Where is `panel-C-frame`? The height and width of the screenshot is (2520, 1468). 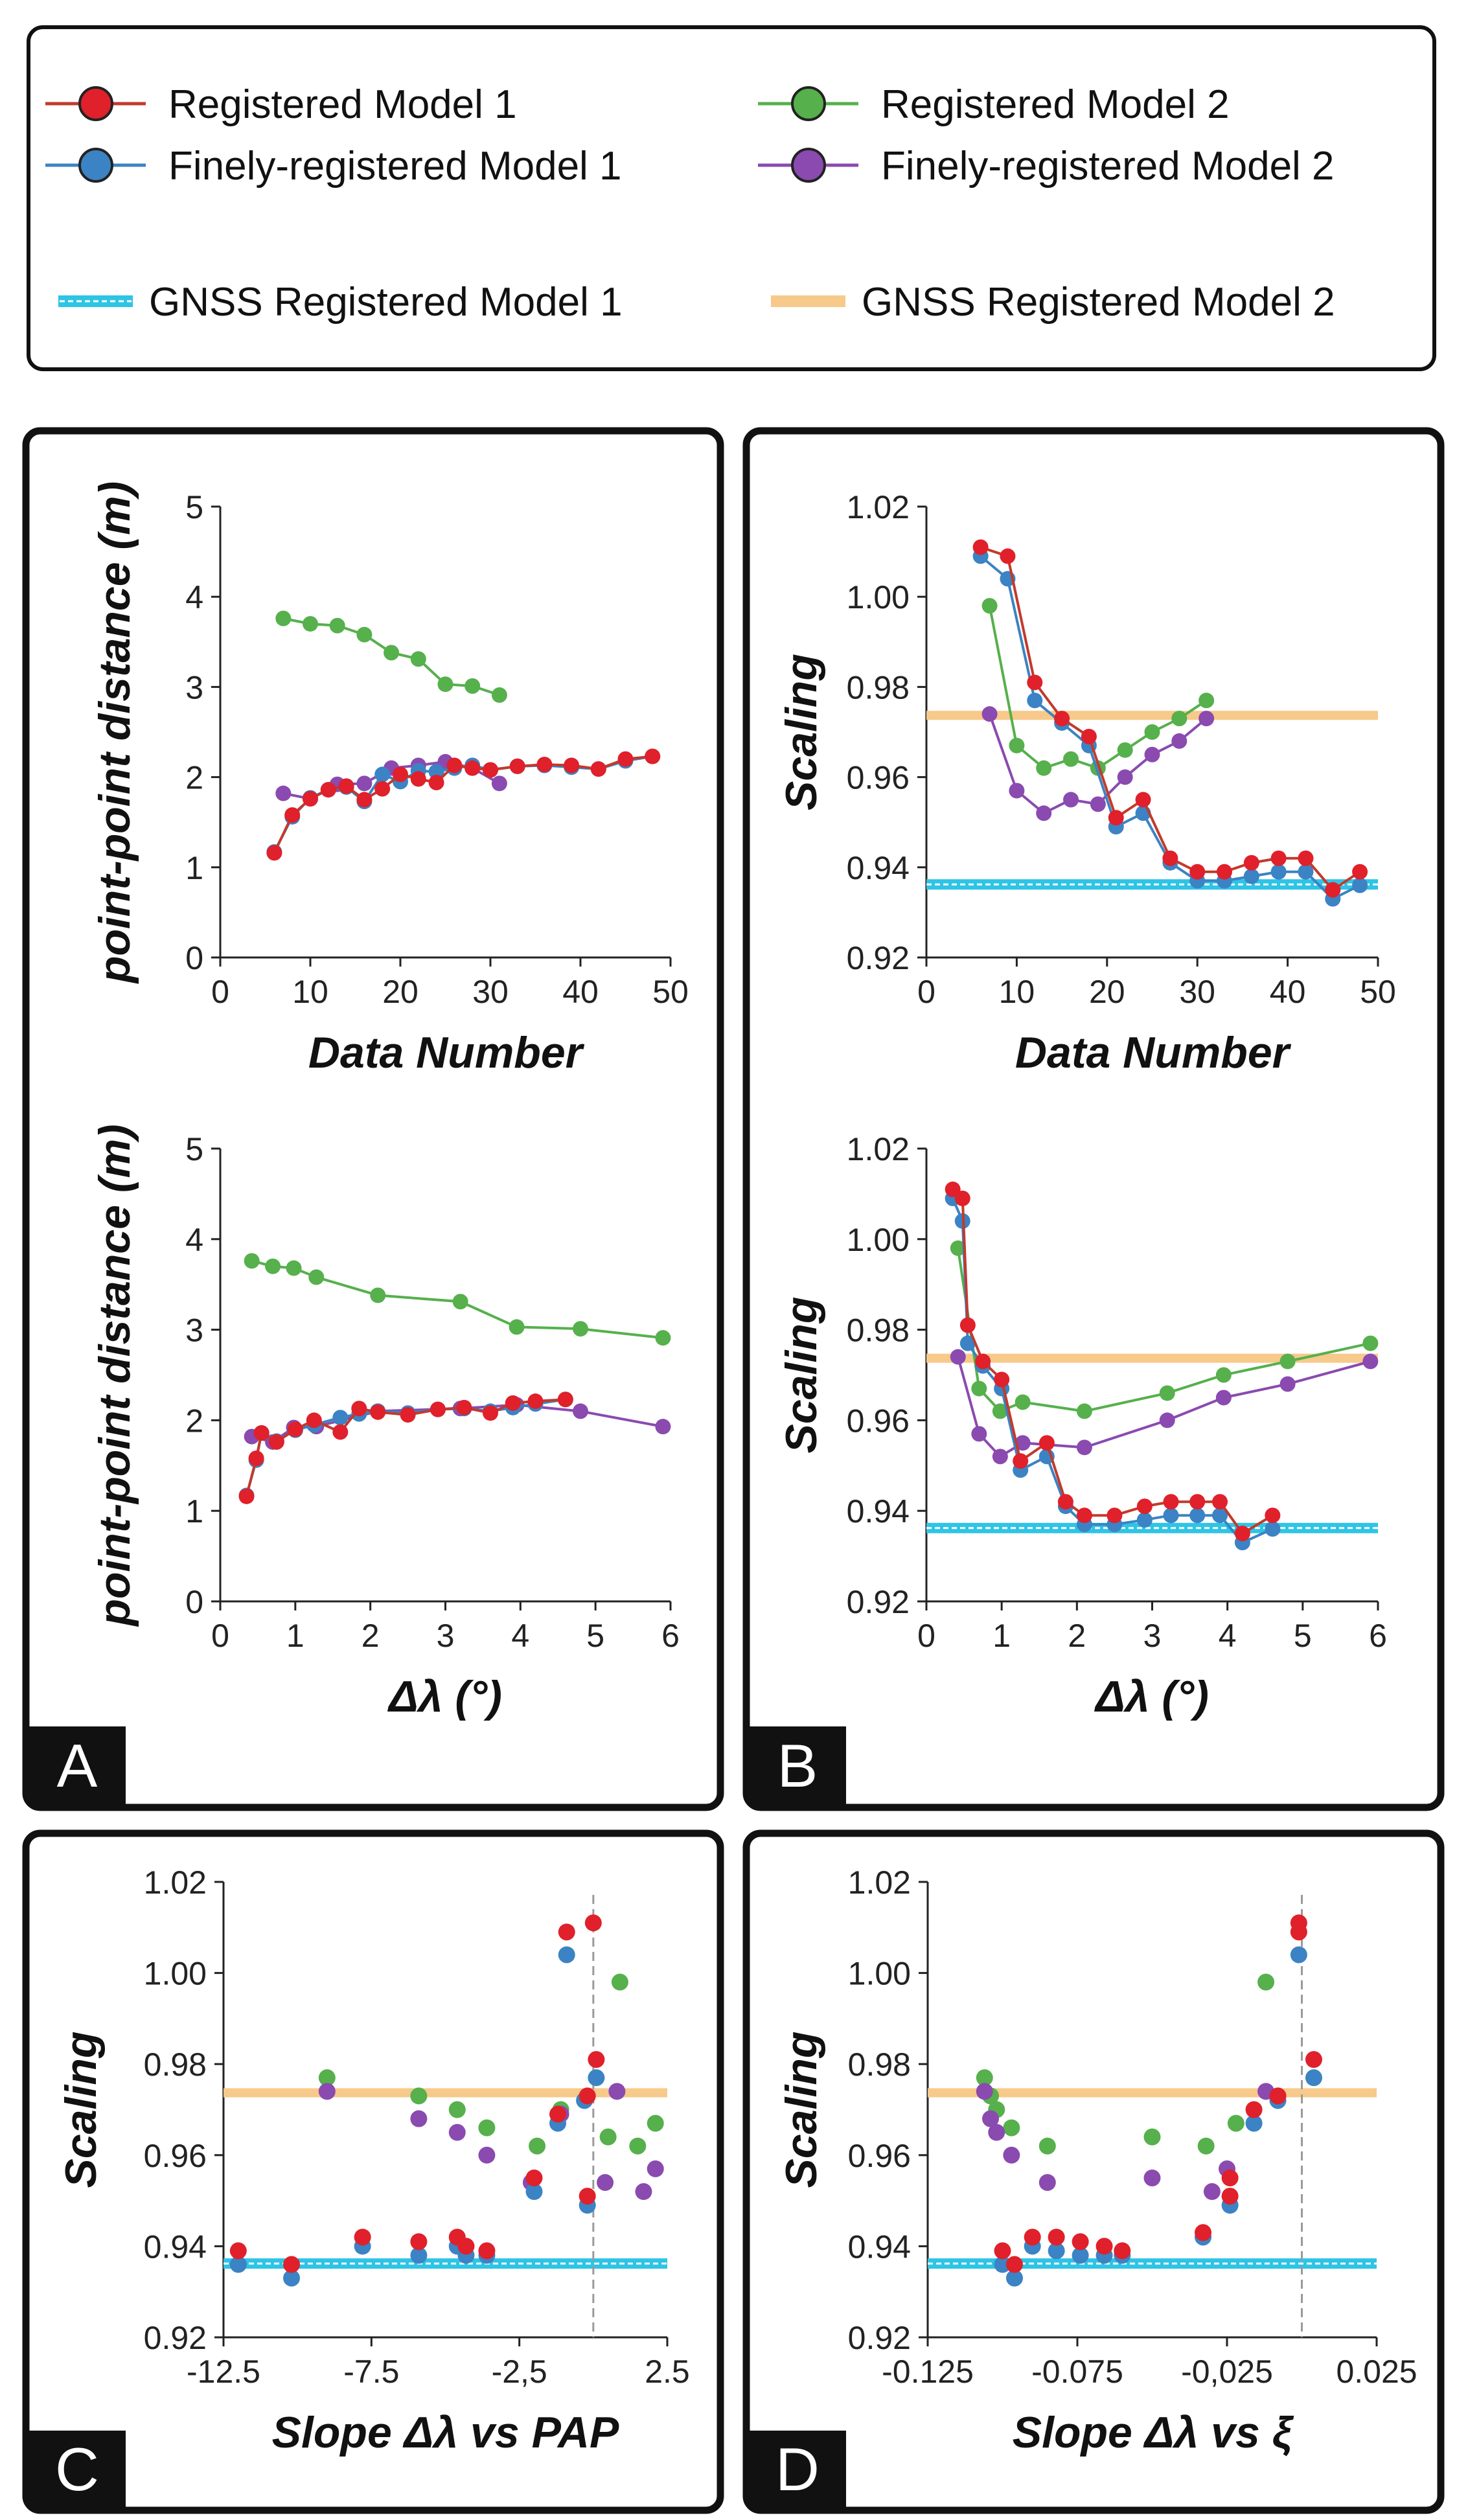
panel-C-frame is located at coordinates (373, 2171).